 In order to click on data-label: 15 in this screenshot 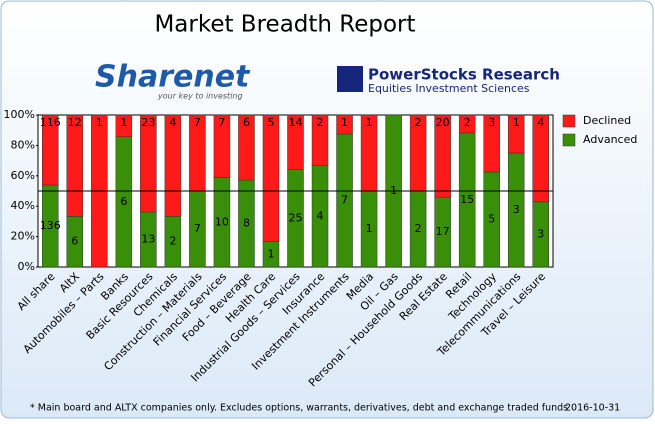, I will do `click(467, 199)`.